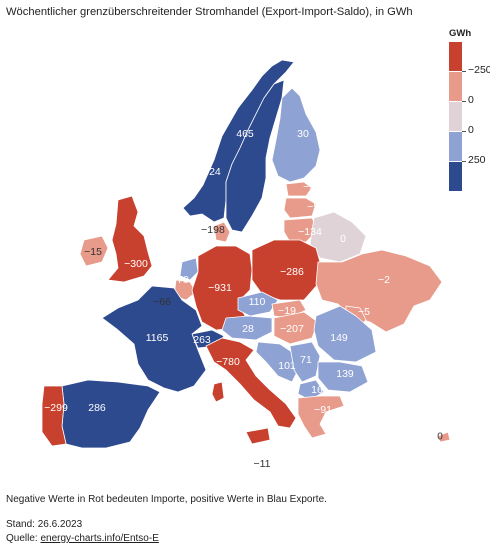  I want to click on region-sardinia, so click(218, 392).